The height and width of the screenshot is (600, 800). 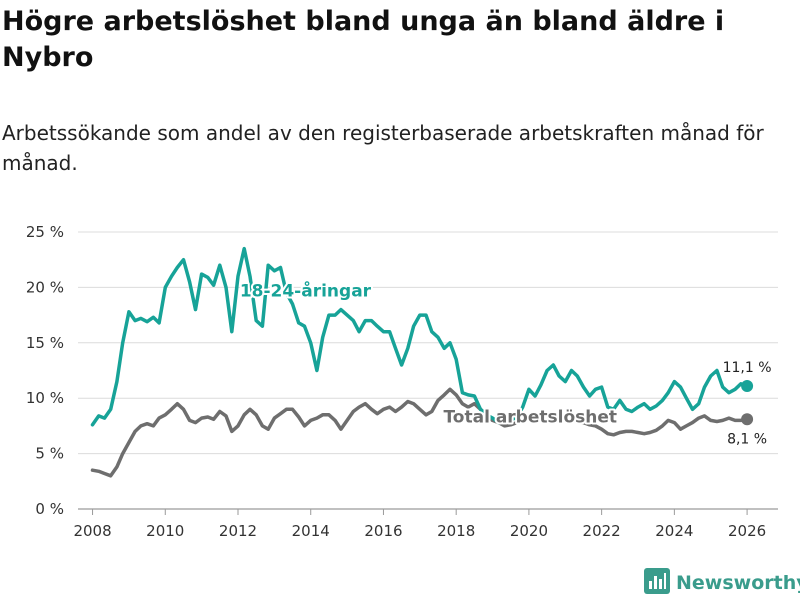 I want to click on y-tick-label-4: 20 %, so click(x=45, y=287).